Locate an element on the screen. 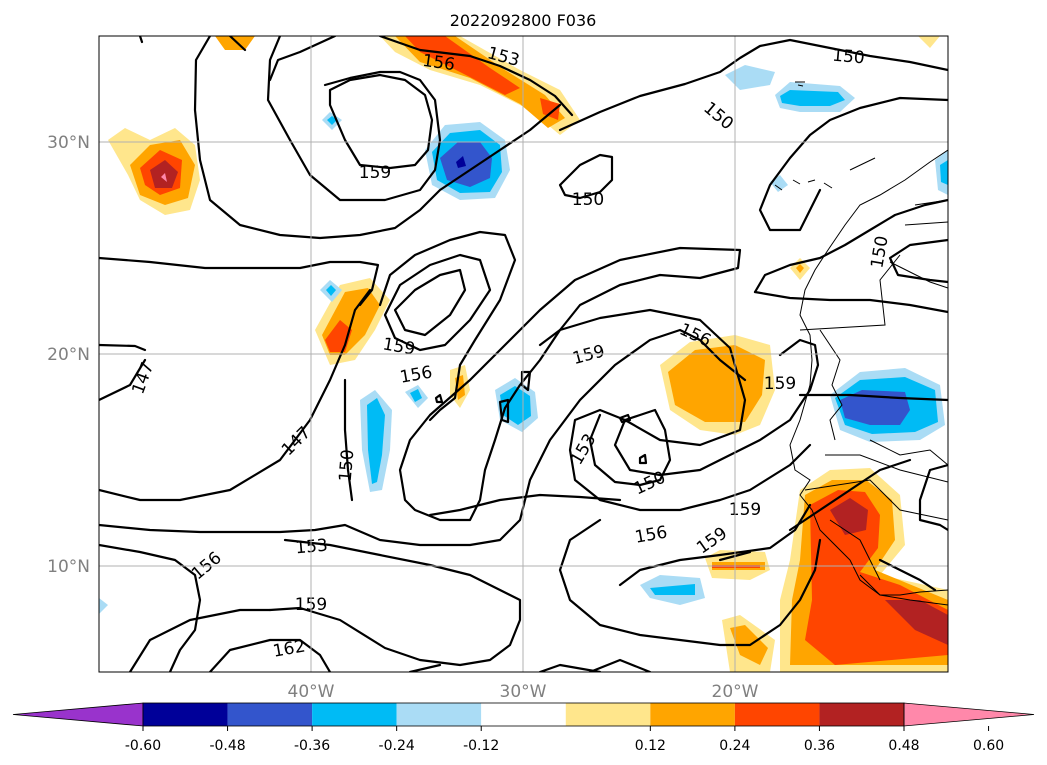 This screenshot has height=765, width=1047. colorbar-tick-label: -0.24 is located at coordinates (397, 746).